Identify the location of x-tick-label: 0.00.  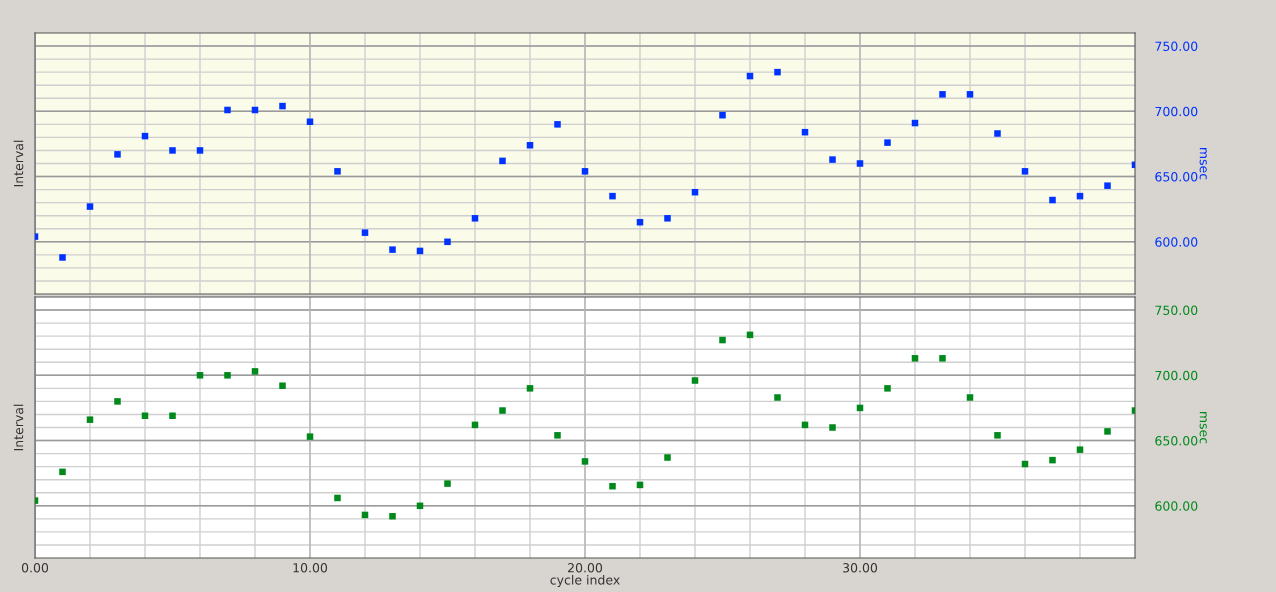
(35, 568).